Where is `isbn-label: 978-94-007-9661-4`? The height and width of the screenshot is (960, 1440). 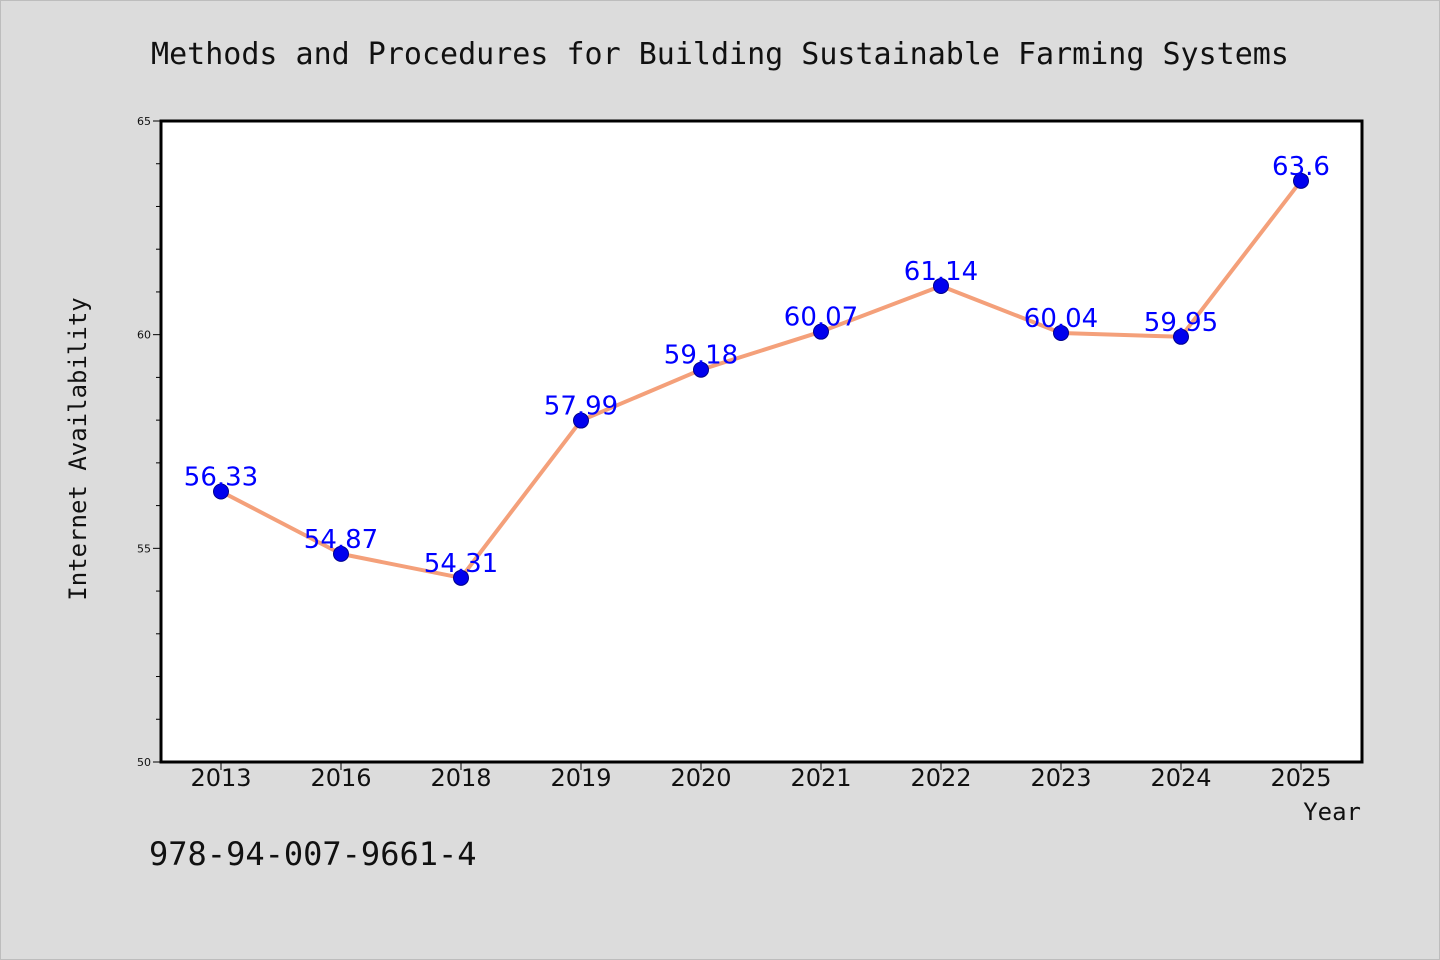 isbn-label: 978-94-007-9661-4 is located at coordinates (313, 854).